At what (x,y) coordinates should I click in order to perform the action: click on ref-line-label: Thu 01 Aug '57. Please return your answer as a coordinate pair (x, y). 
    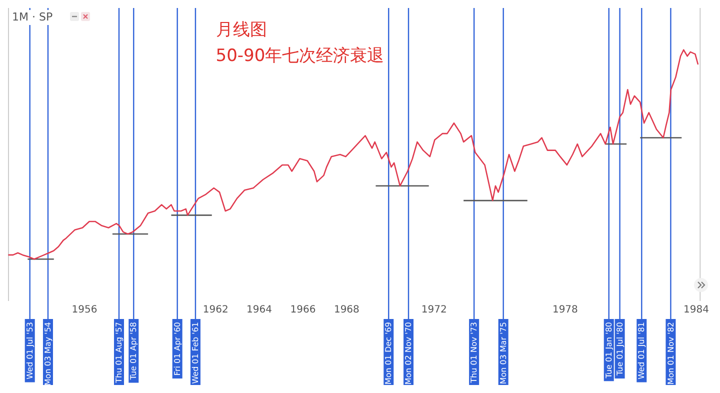
    Looking at the image, I should click on (119, 353).